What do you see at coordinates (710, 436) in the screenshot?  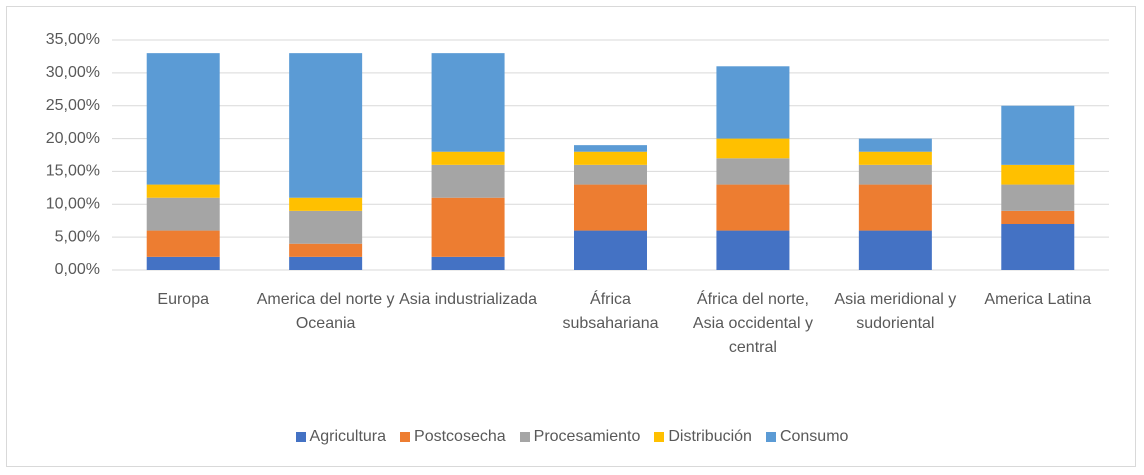 I see `legend-label: Distribución` at bounding box center [710, 436].